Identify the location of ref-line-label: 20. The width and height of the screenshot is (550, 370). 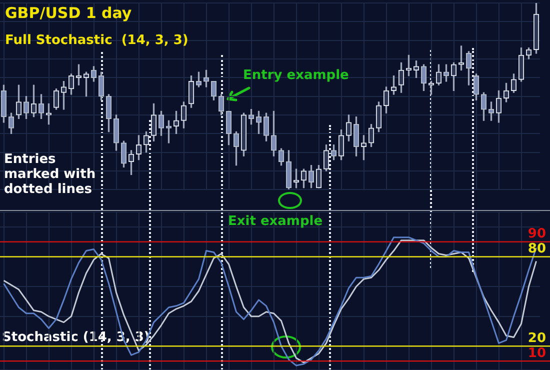
(537, 338).